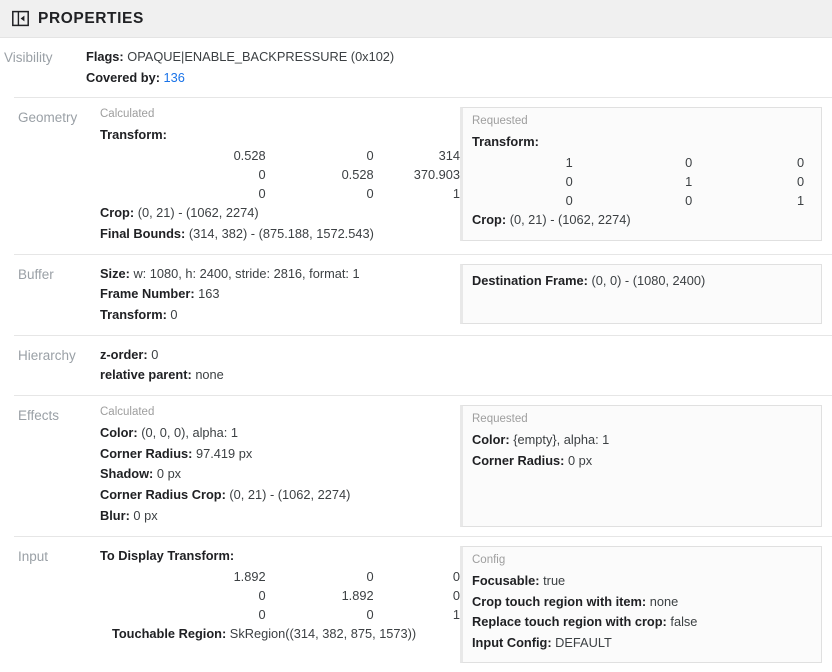 This screenshot has height=672, width=832. I want to click on input-config-tag: Config, so click(489, 560).